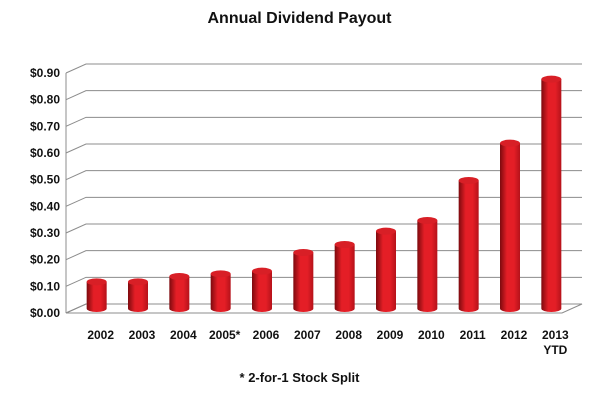 The width and height of the screenshot is (599, 408). Describe the element at coordinates (100, 335) in the screenshot. I see `x-tick-label: 2002` at that location.